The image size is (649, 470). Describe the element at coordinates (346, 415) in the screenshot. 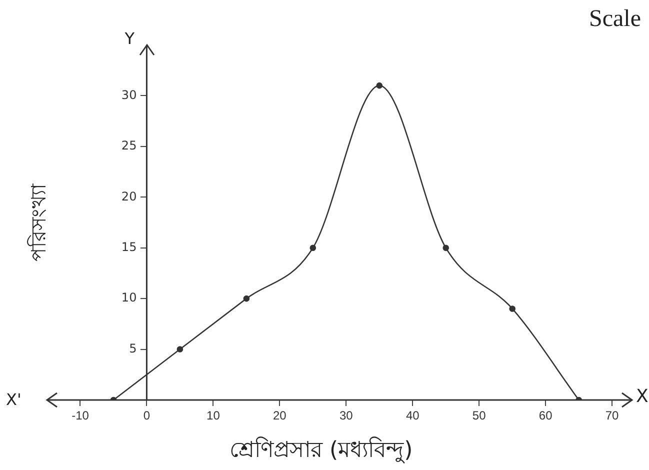

I see `x-tick-label: 30` at that location.